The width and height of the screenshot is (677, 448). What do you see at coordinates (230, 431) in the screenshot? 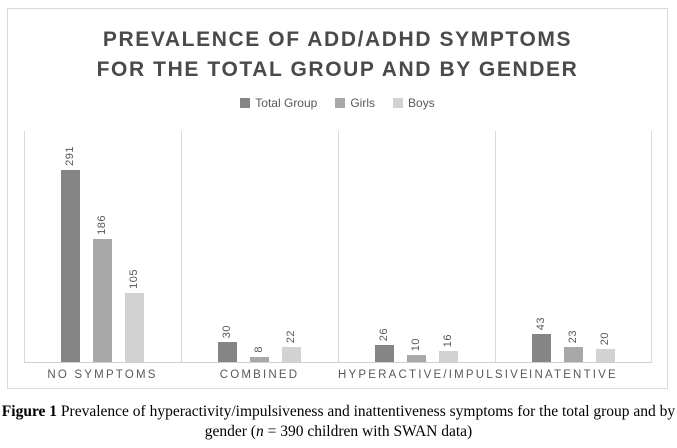
I see `figure-caption-line2-pre: gender (` at bounding box center [230, 431].